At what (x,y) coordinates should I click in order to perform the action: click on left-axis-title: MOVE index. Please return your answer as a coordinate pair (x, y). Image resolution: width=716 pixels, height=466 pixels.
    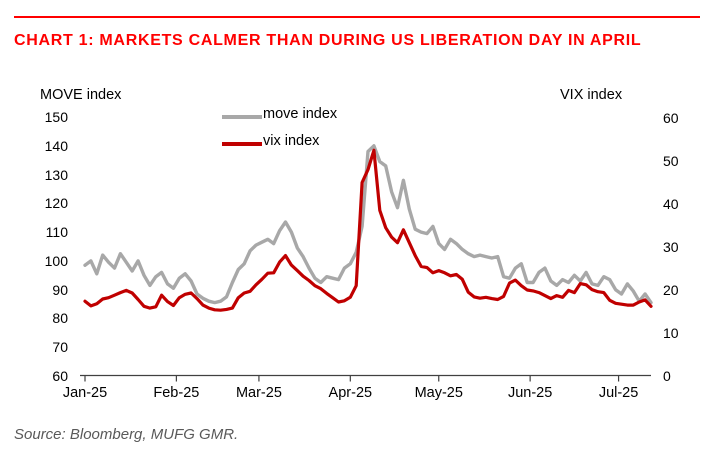
    Looking at the image, I should click on (81, 95).